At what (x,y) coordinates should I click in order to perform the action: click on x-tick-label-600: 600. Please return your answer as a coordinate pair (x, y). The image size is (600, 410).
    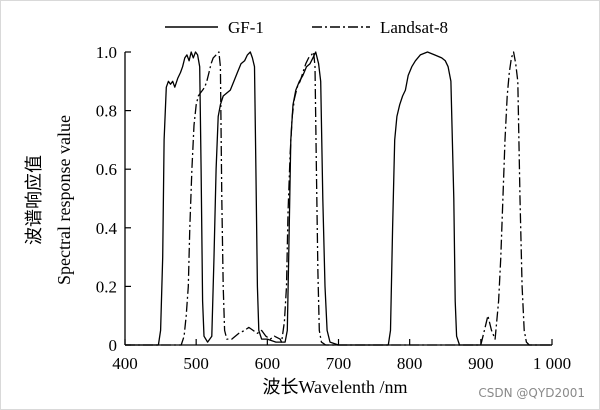
    Looking at the image, I should click on (268, 363).